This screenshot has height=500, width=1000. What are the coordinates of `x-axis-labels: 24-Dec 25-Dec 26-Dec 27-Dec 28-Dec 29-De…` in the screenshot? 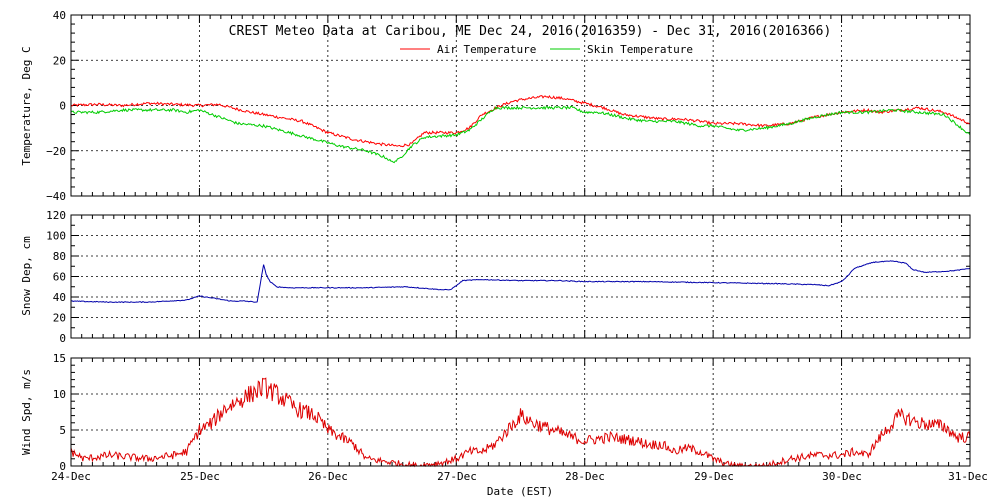 It's located at (519, 476).